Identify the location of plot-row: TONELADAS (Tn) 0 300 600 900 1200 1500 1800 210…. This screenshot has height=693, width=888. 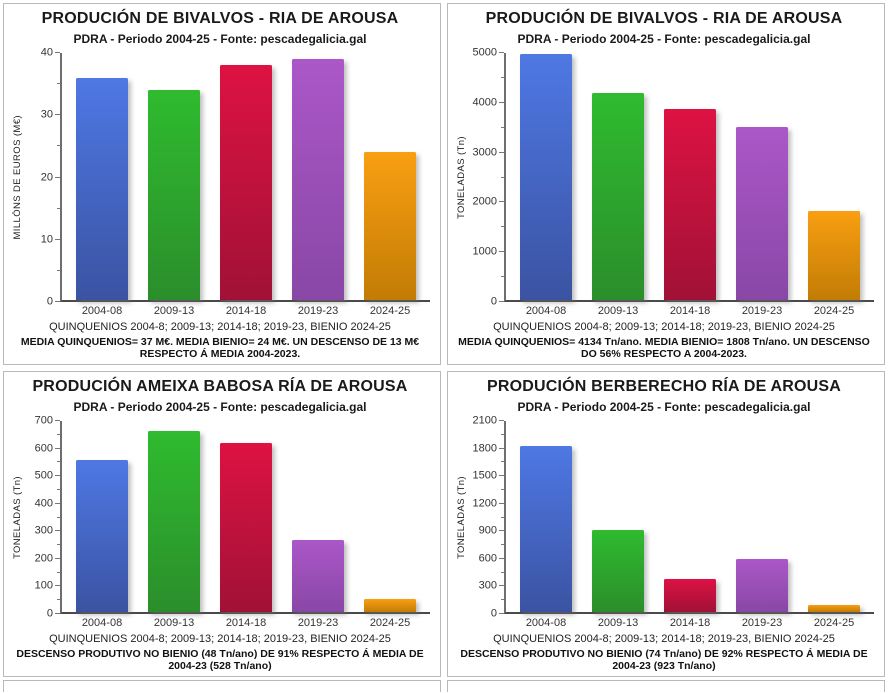
(664, 517).